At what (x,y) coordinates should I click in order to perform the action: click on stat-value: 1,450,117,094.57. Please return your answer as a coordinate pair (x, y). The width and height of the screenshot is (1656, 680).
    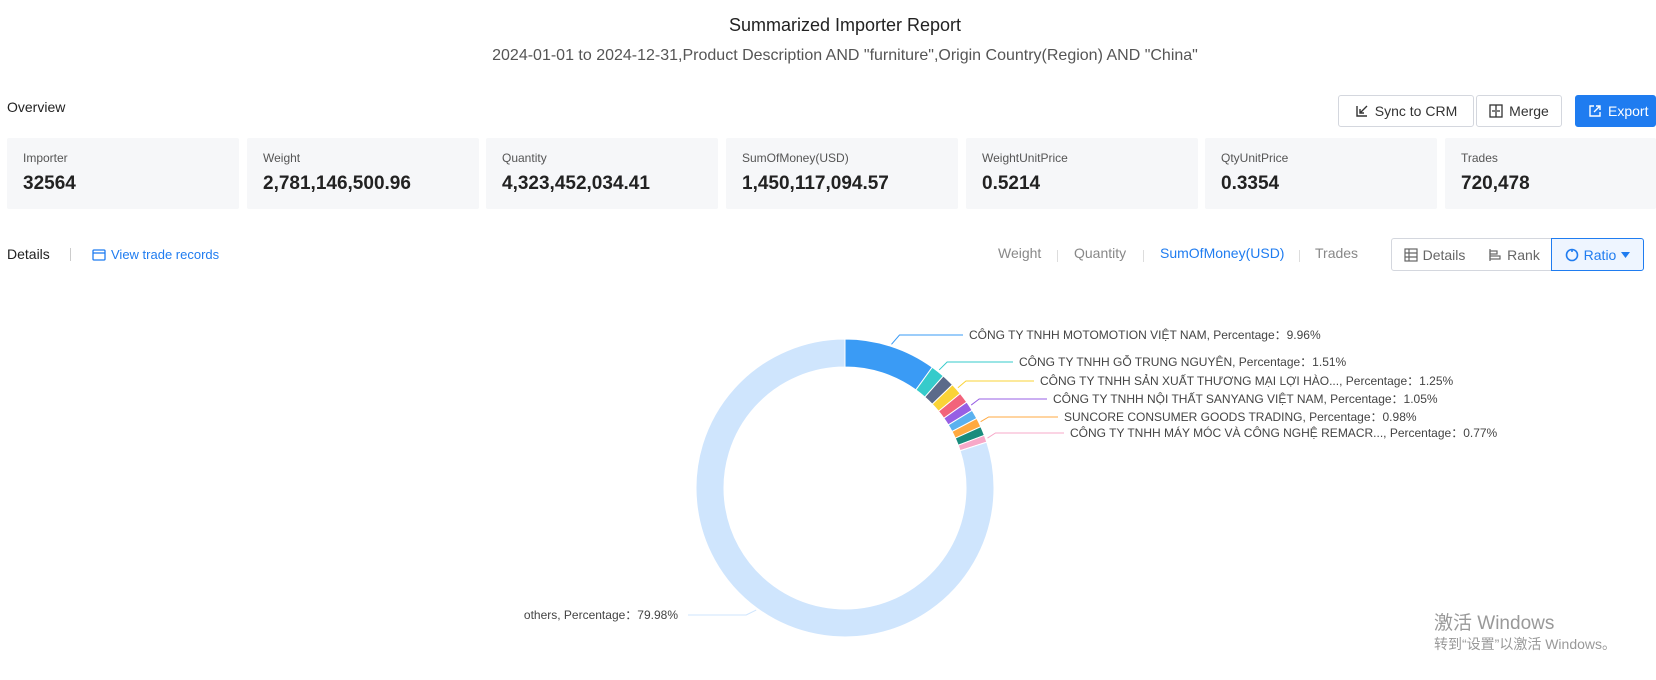
    Looking at the image, I should click on (815, 183).